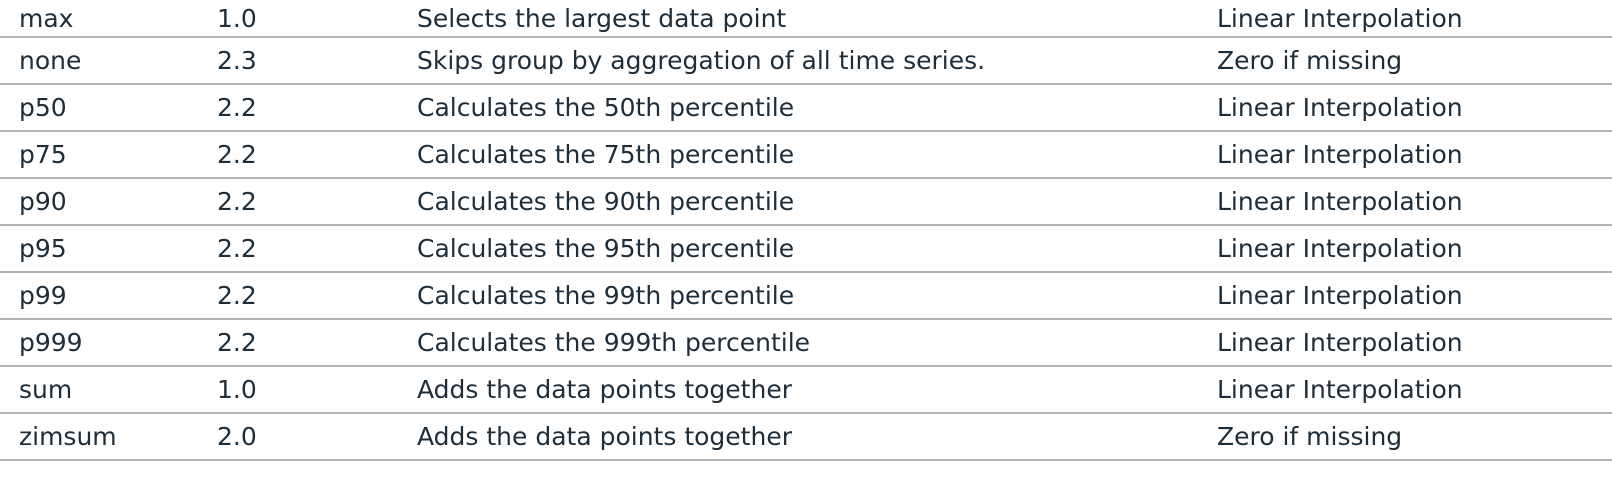 This screenshot has width=1612, height=488. Describe the element at coordinates (43, 295) in the screenshot. I see `aggregator-name-cell: p99` at that location.